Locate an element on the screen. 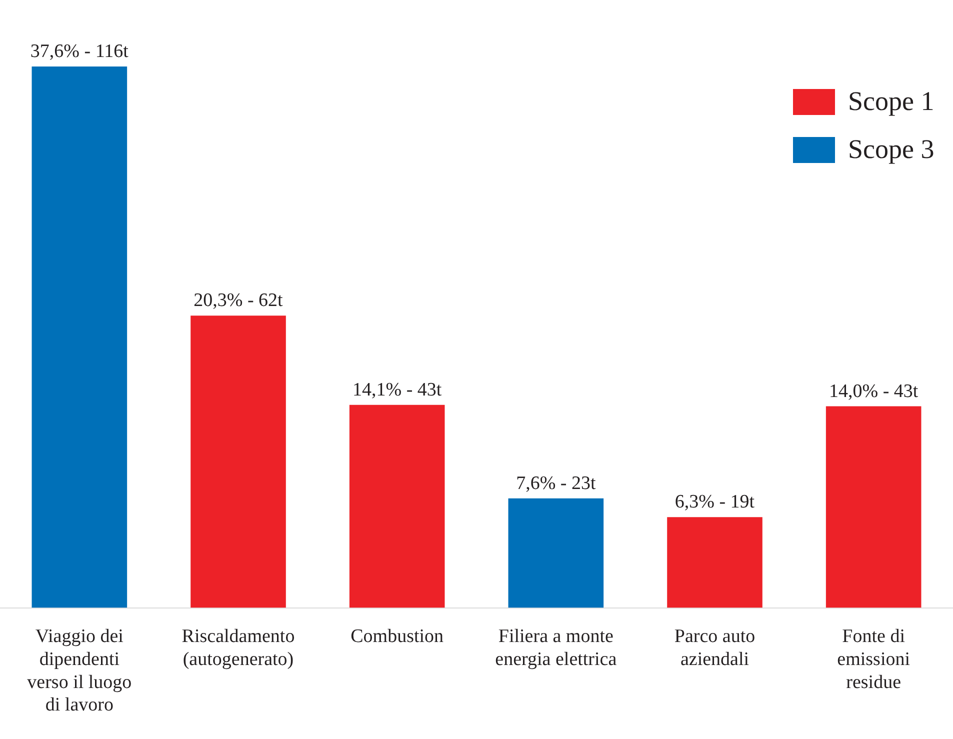 Image resolution: width=953 pixels, height=739 pixels. data-label: 14,1% - 43t is located at coordinates (397, 389).